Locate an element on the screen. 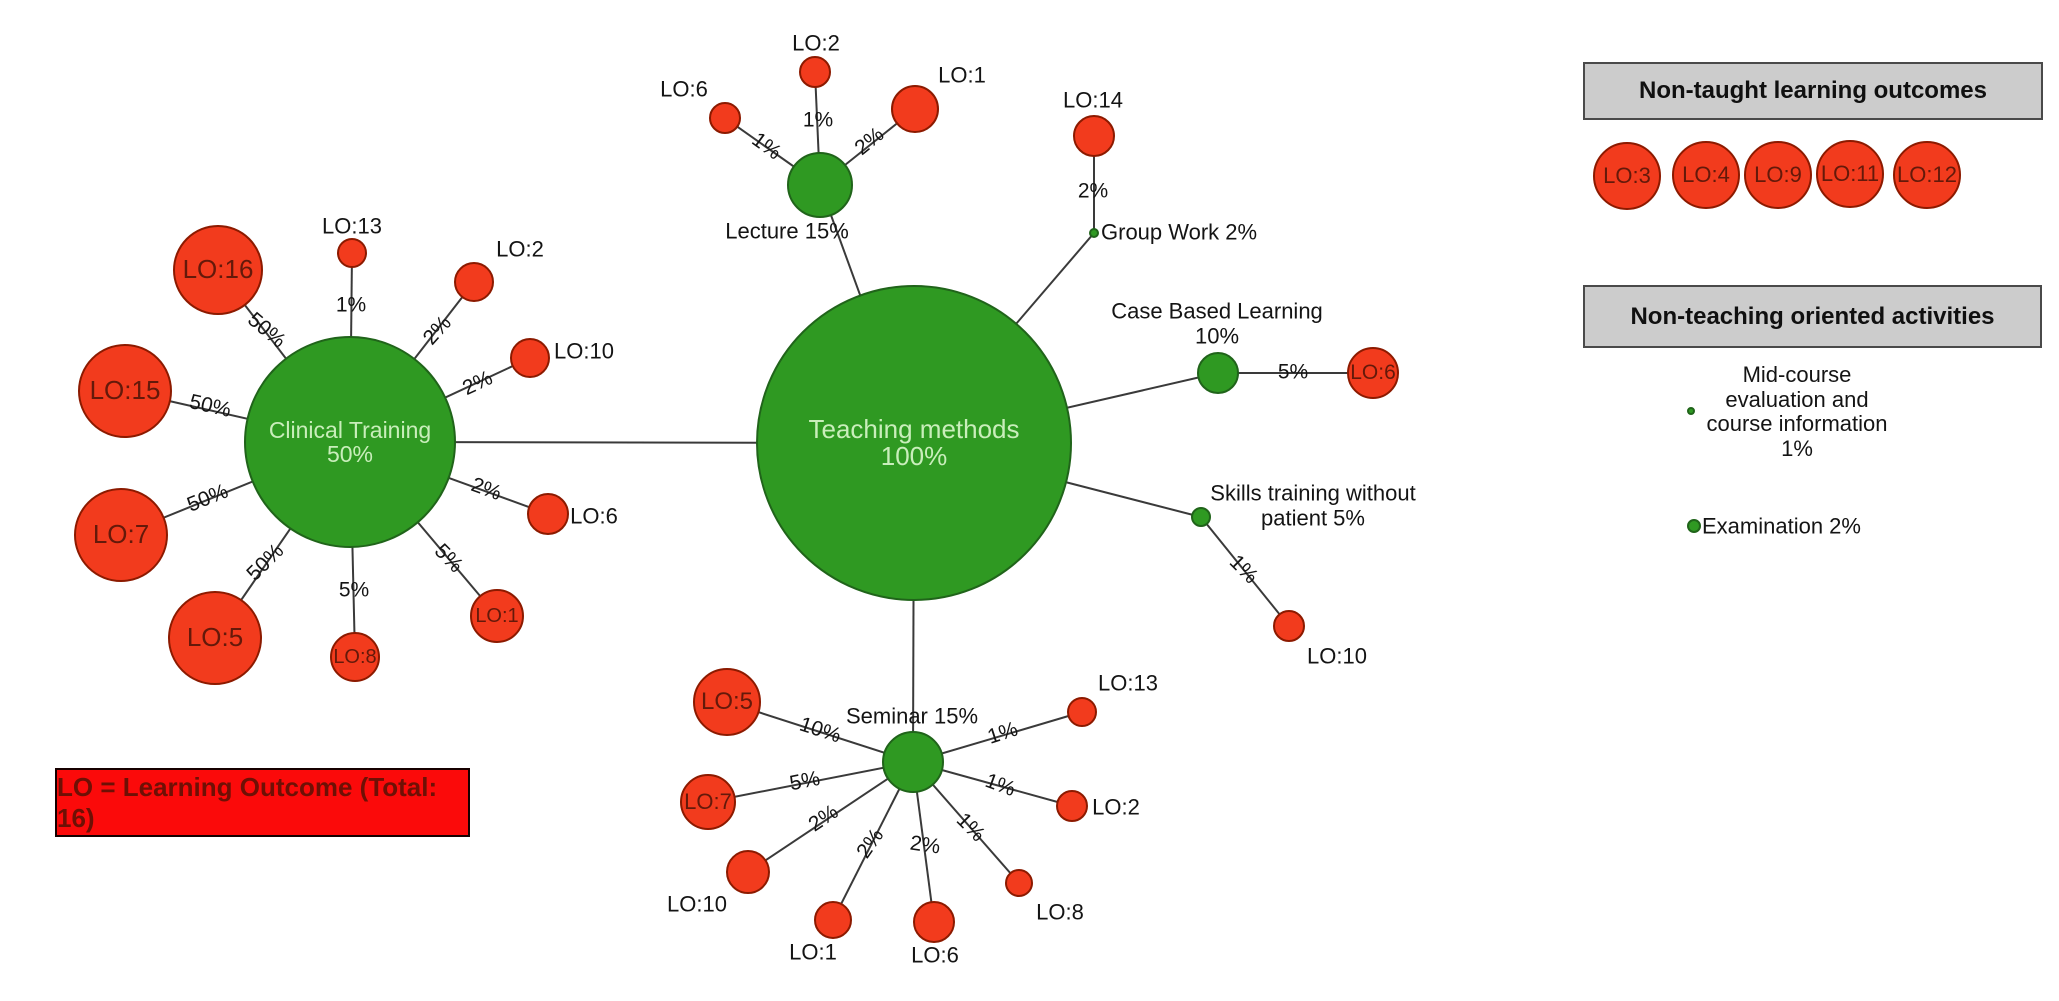 The image size is (2059, 1001). edge-clinical-c8 is located at coordinates (352, 549).